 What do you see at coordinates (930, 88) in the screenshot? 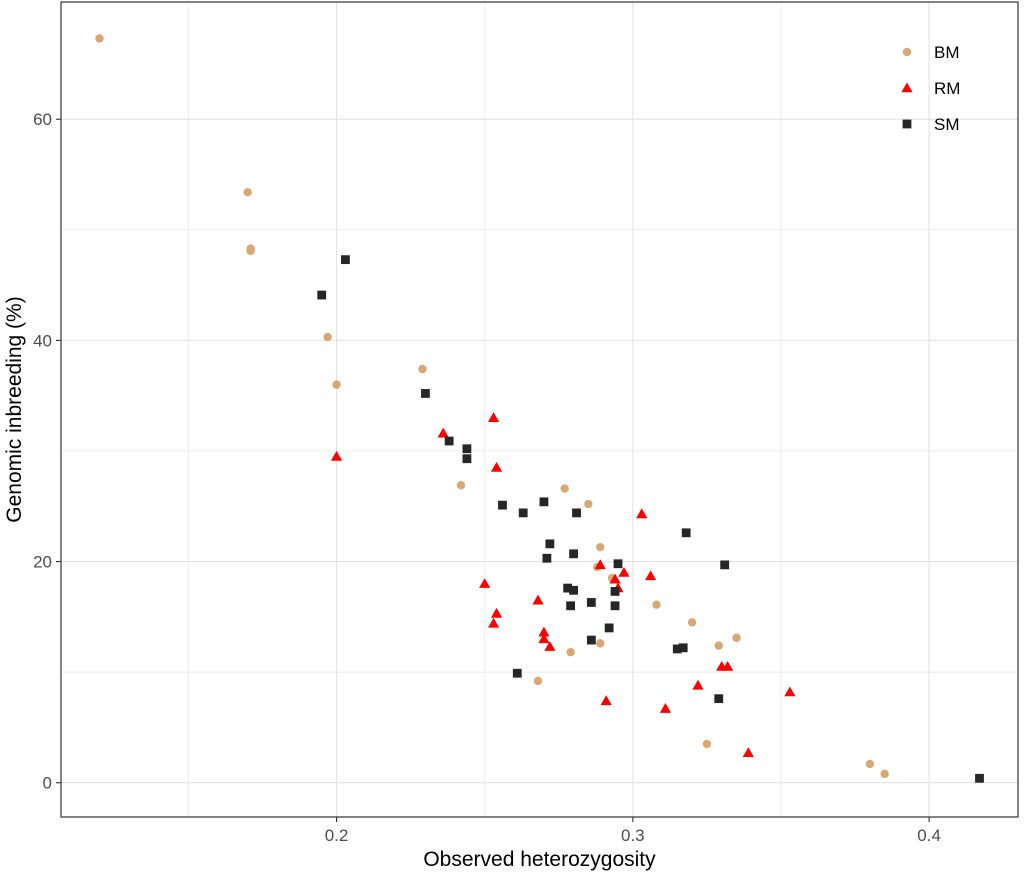
I see `legend: BM RM SM` at bounding box center [930, 88].